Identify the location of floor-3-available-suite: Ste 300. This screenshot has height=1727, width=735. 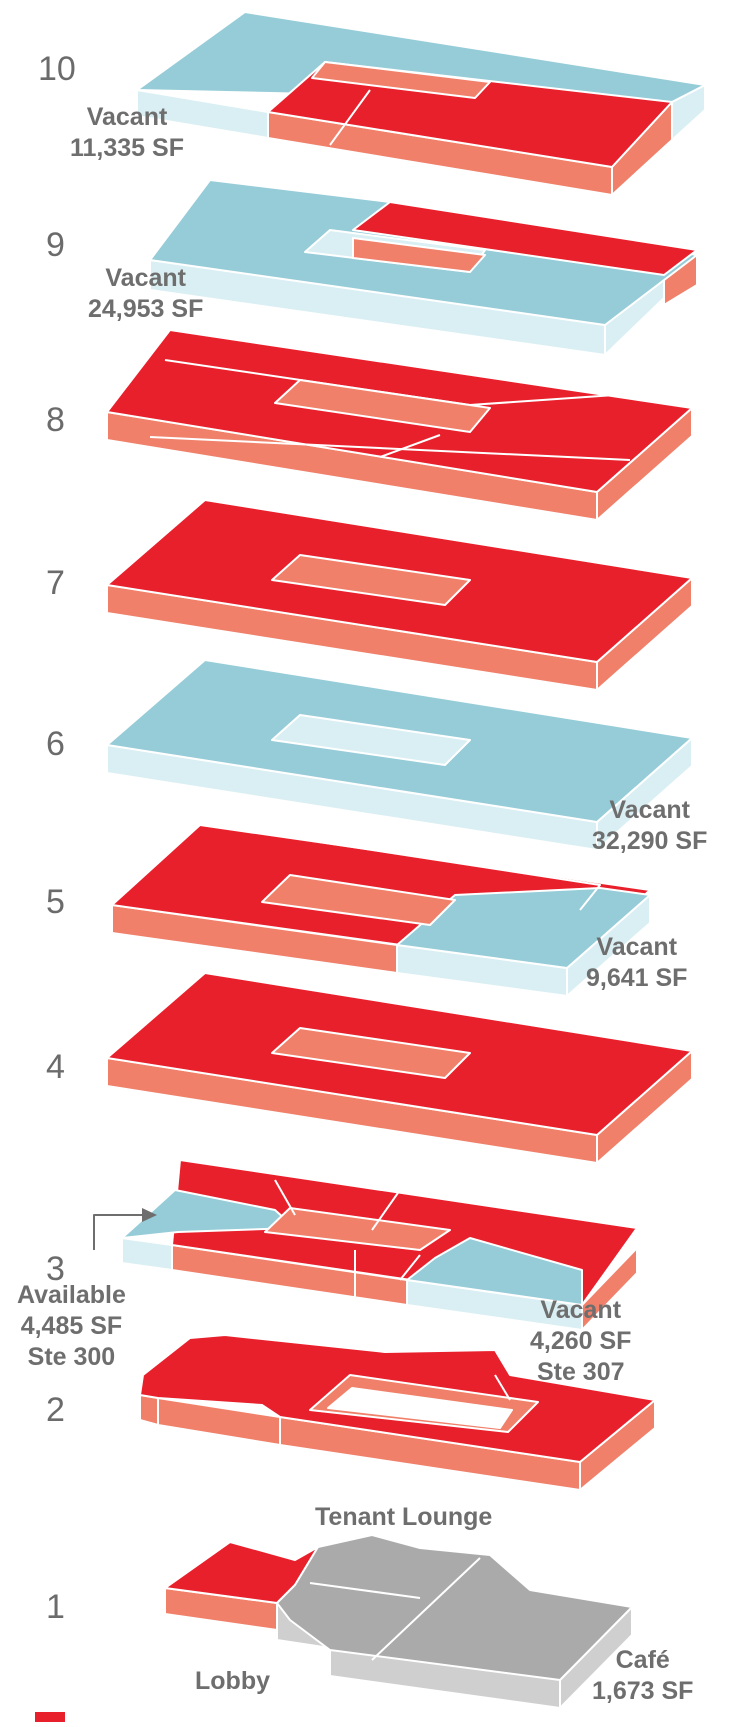
(71, 1357).